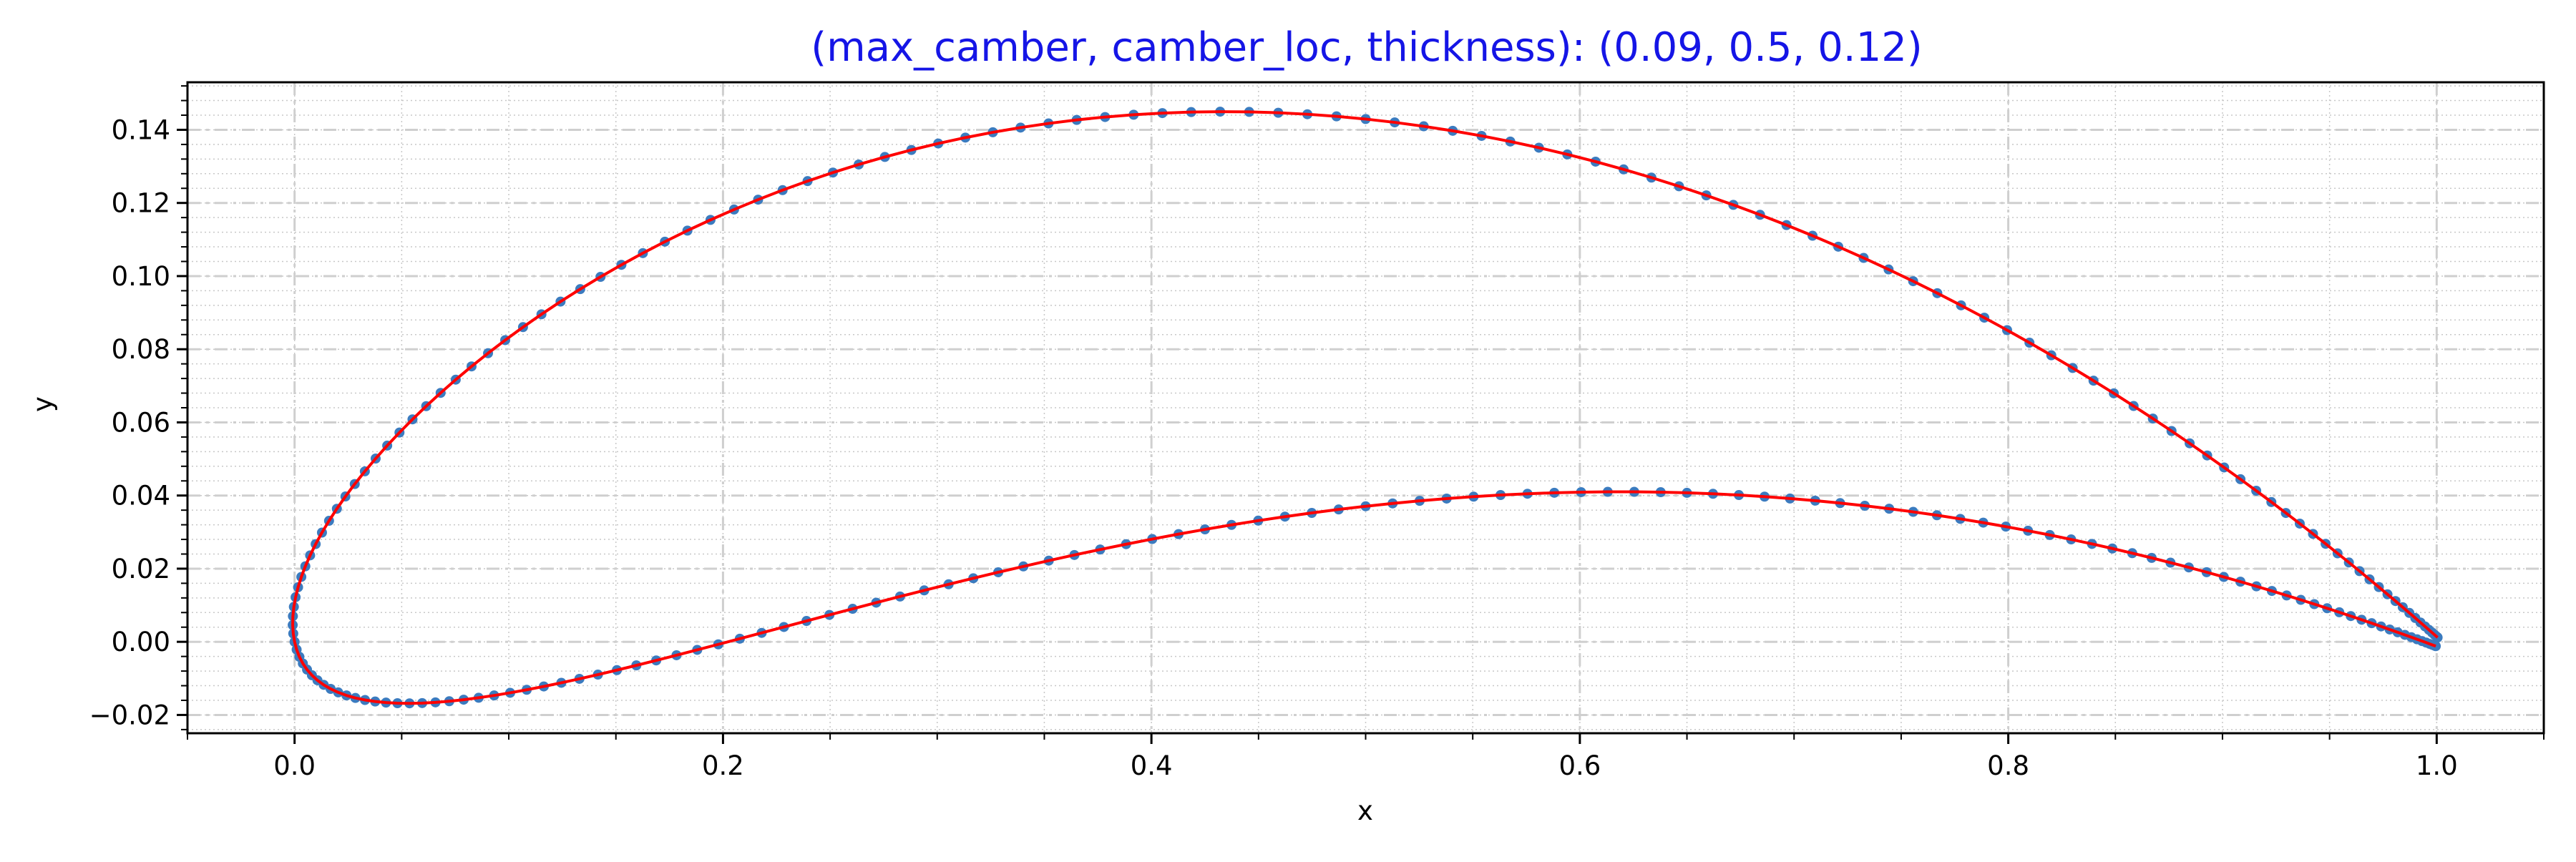 The height and width of the screenshot is (862, 2576). I want to click on y-tick-label: 0.14, so click(141, 129).